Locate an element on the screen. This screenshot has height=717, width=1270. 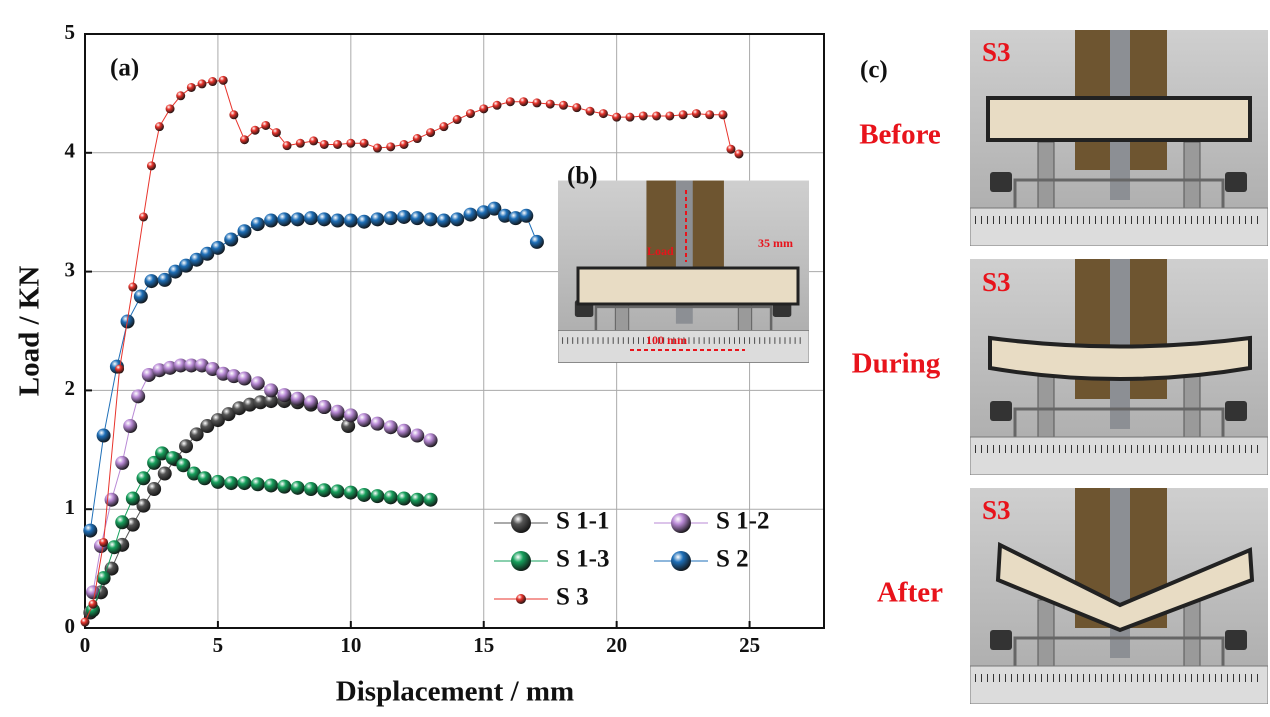
legend-label: S 3 is located at coordinates (572, 597).